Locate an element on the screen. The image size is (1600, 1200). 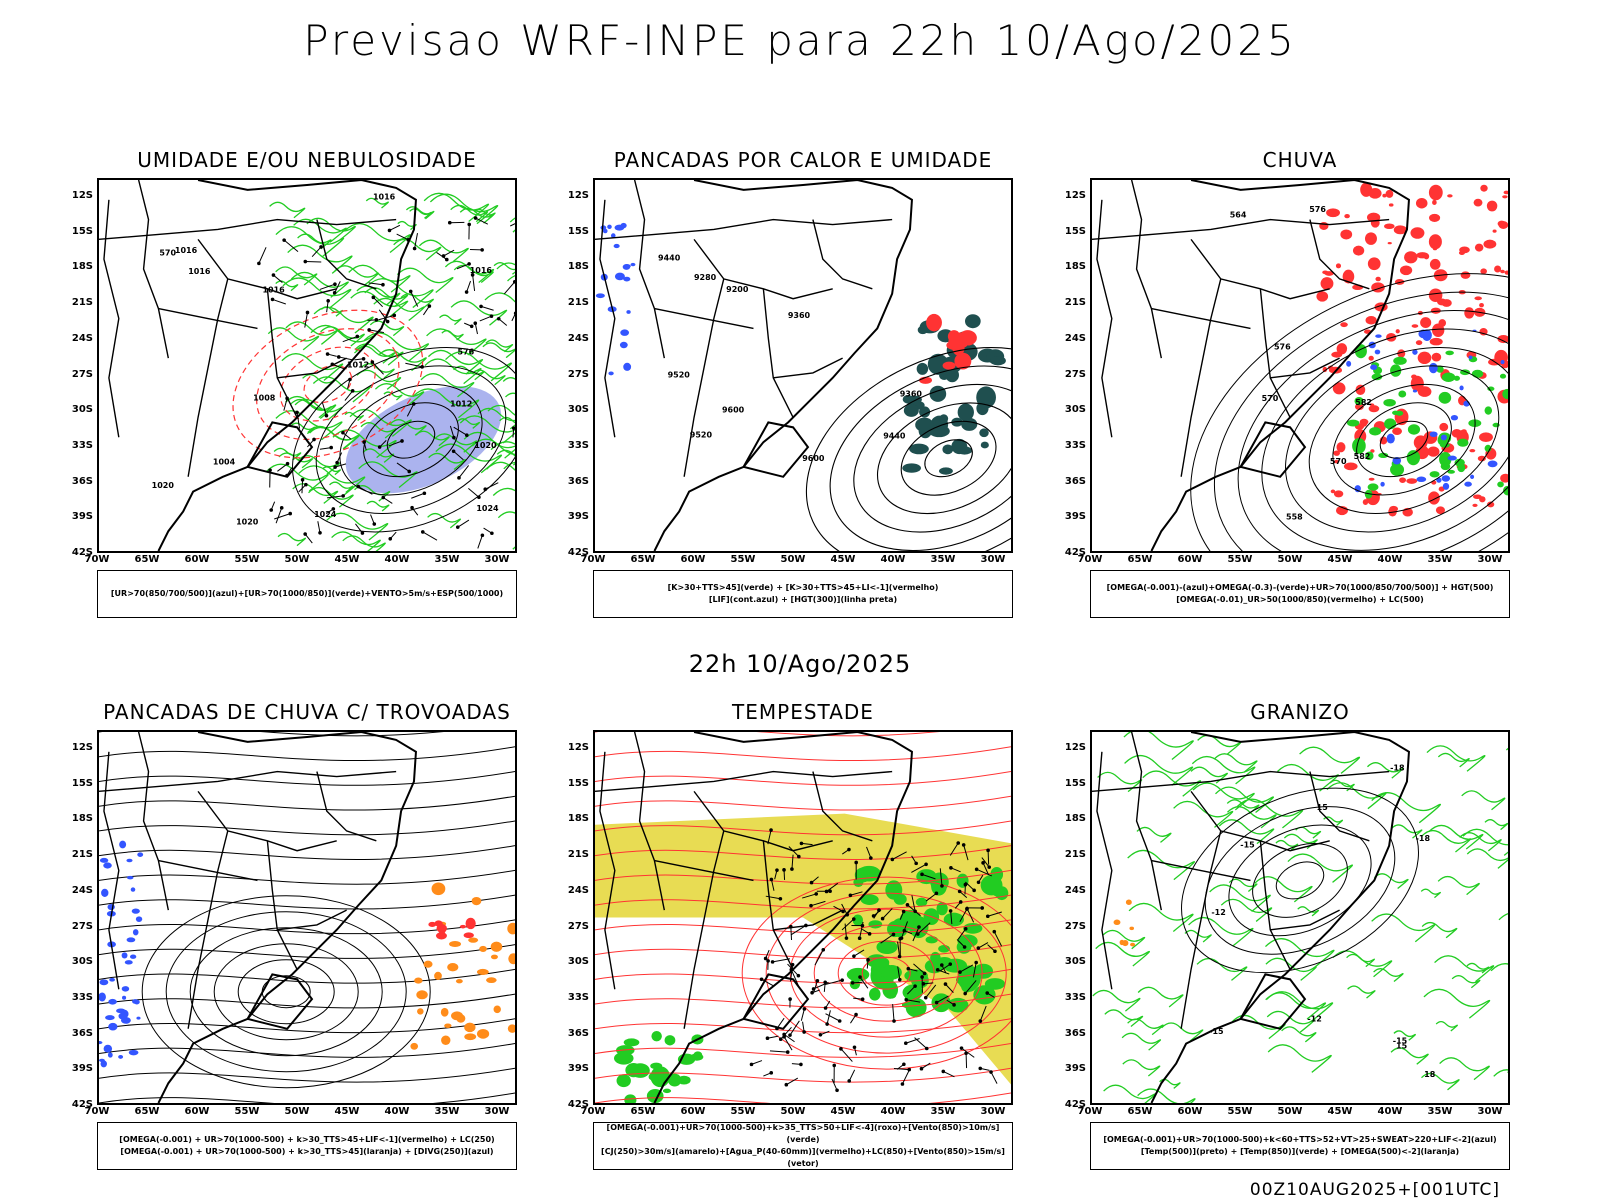
longitude-label: 40W is located at coordinates (1390, 1111).